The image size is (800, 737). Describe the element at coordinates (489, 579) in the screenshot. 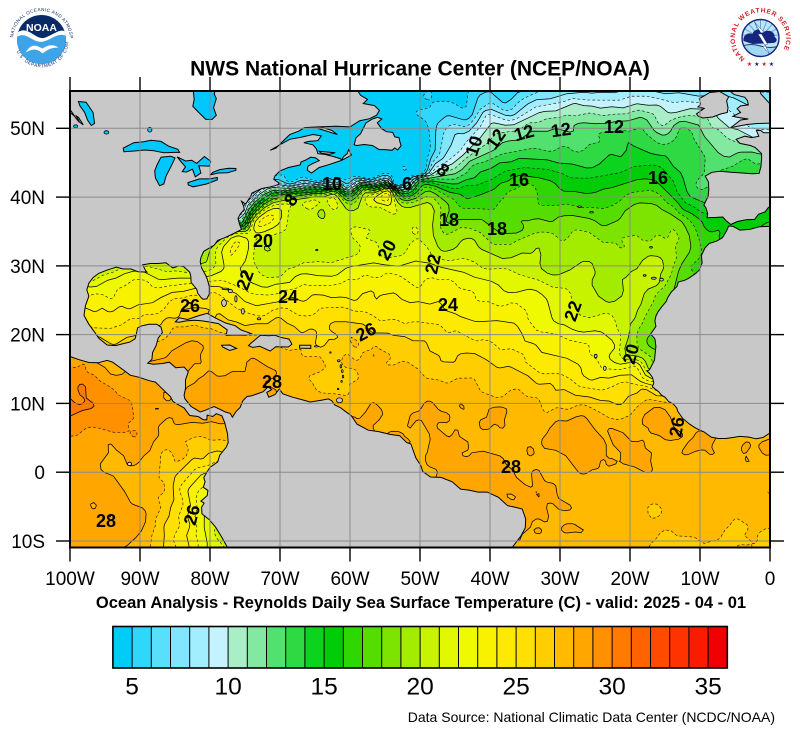

I see `svg-text: 40W` at that location.